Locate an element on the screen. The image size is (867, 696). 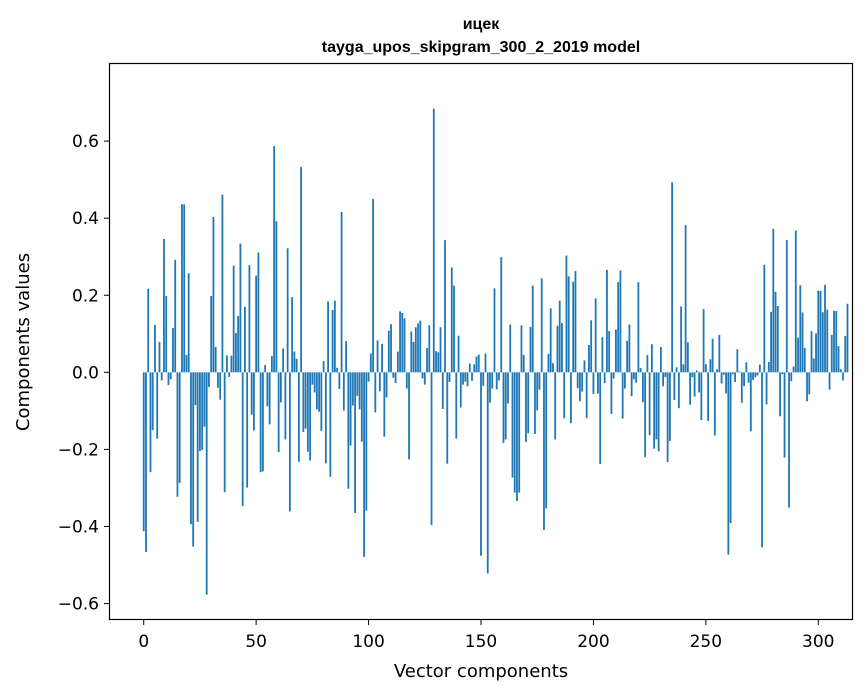
y-tick-label: −0.4 is located at coordinates (78, 528).